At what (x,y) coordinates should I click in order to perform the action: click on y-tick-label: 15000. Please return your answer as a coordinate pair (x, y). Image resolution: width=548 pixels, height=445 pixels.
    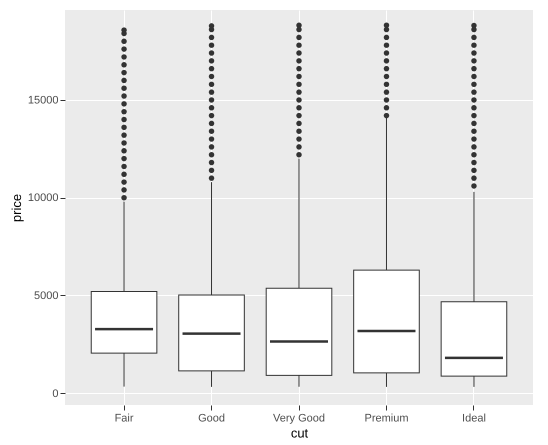
    Looking at the image, I should click on (43, 100).